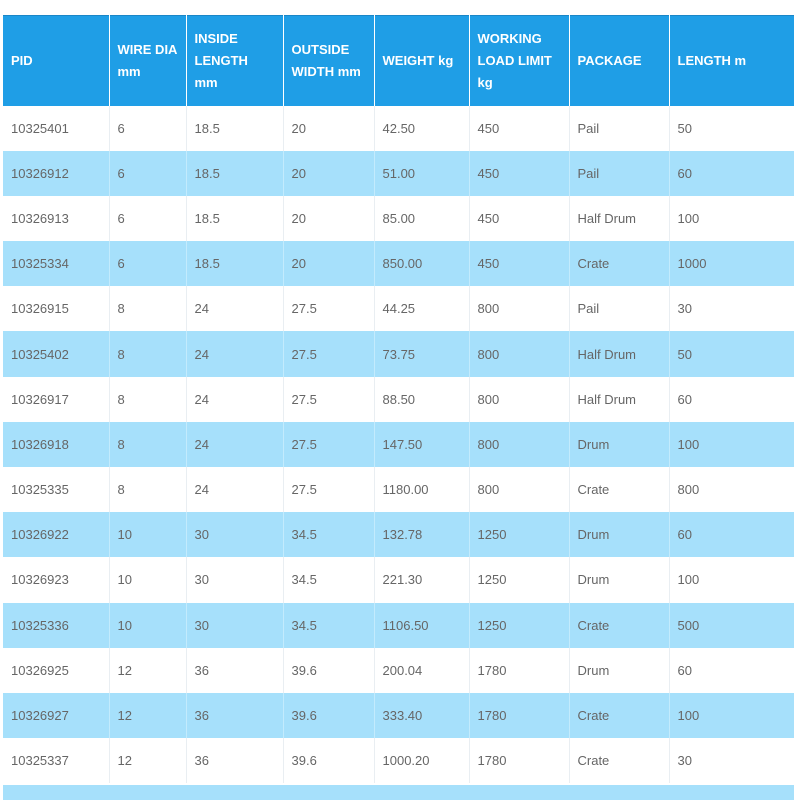  What do you see at coordinates (56, 625) in the screenshot?
I see `cell-pid: 10325336` at bounding box center [56, 625].